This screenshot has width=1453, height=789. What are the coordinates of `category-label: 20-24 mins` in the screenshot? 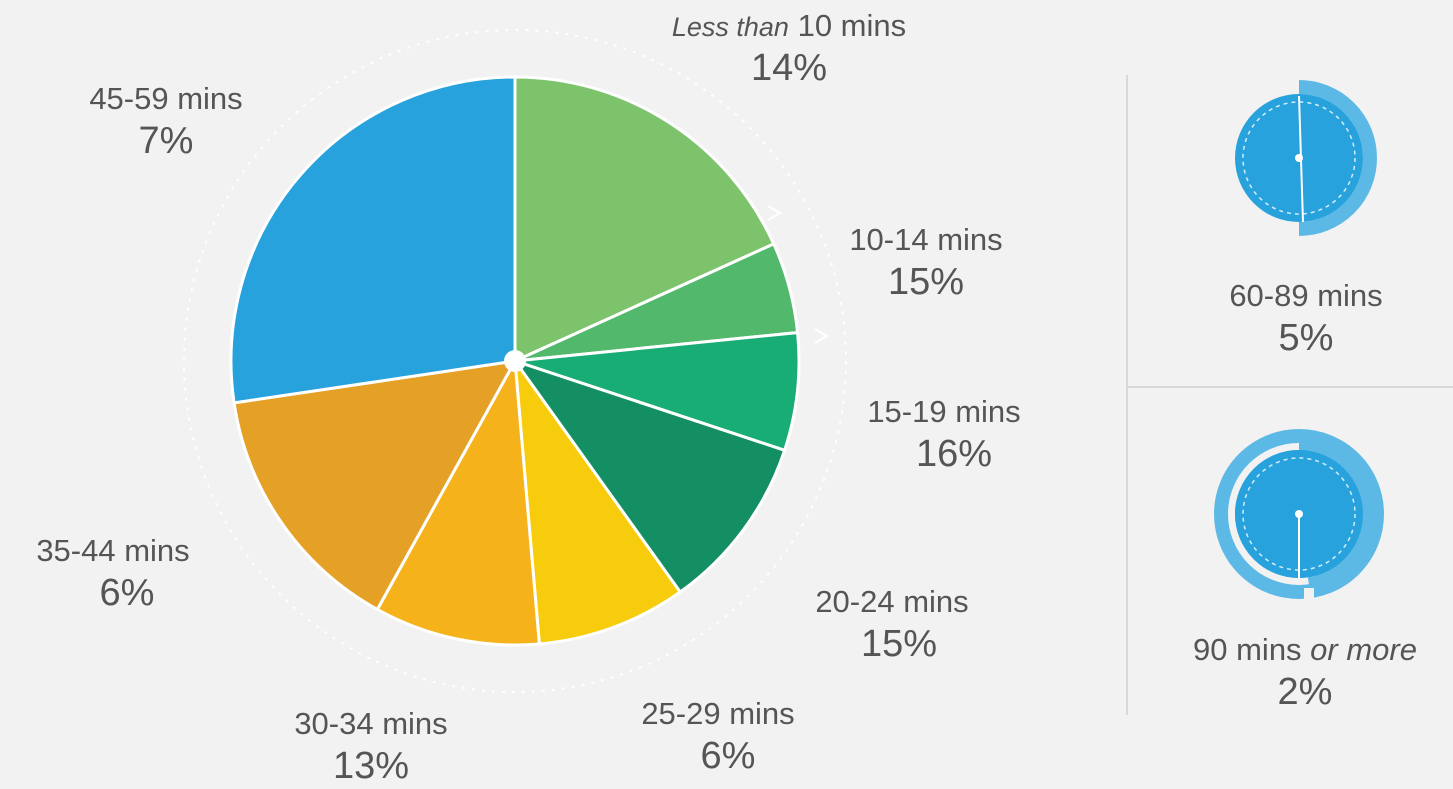 It's located at (892, 601).